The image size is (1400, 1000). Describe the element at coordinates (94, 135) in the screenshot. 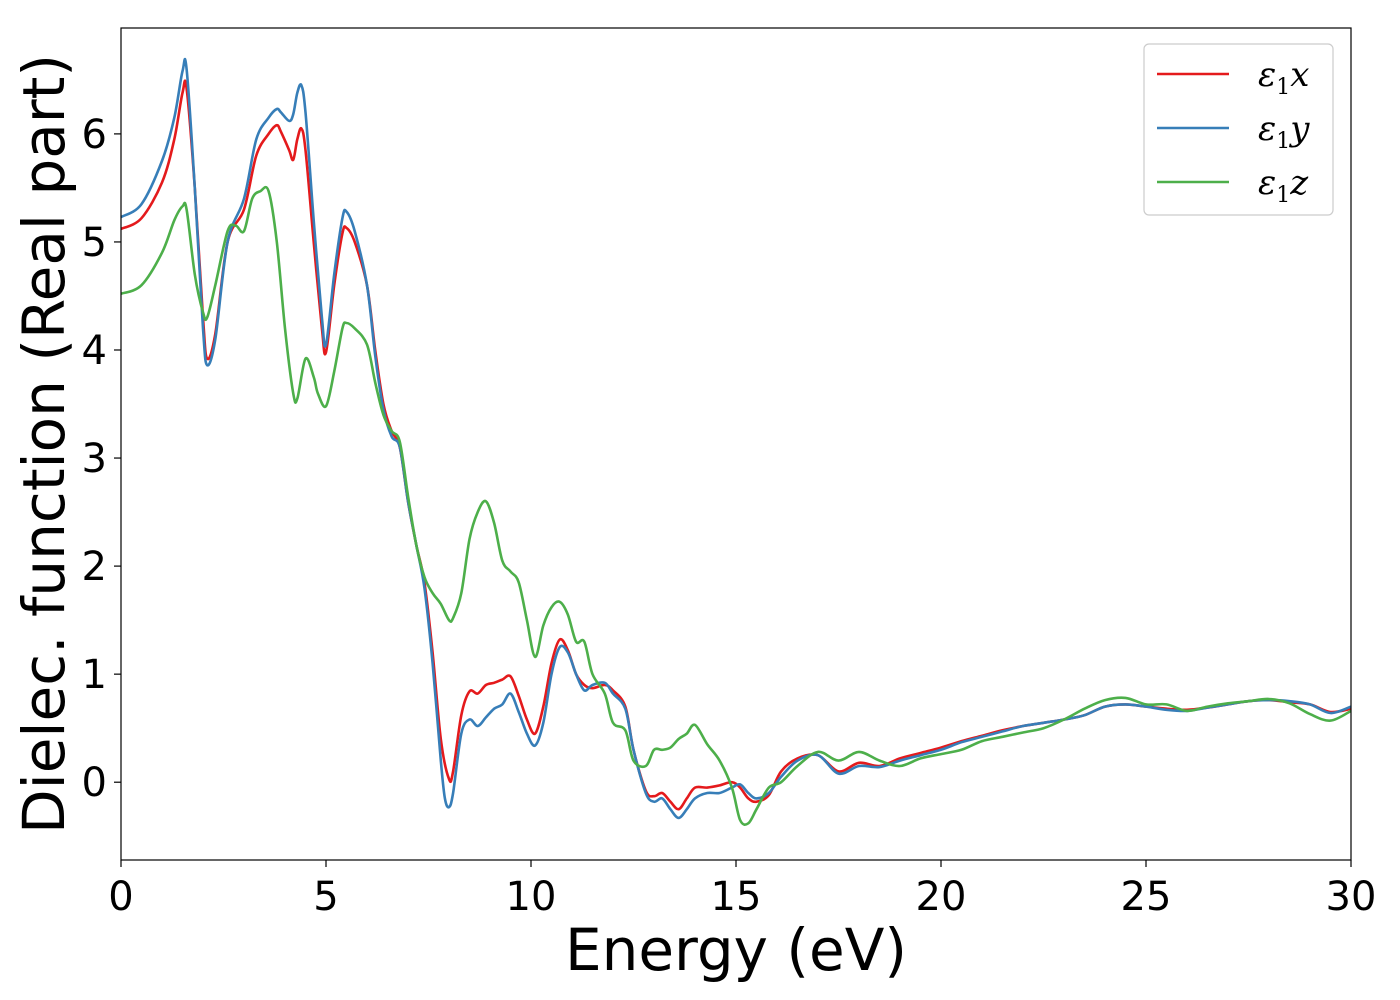

I see `y-tick-label: 6` at that location.